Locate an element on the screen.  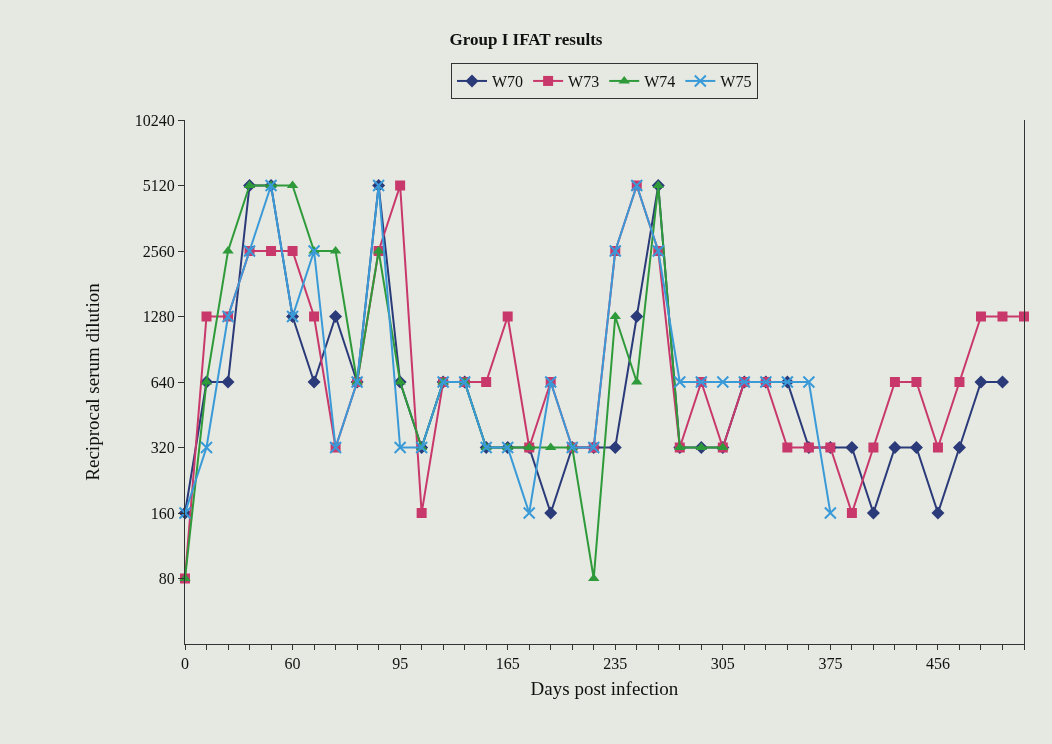
x-tick-label: 95 is located at coordinates (400, 664).